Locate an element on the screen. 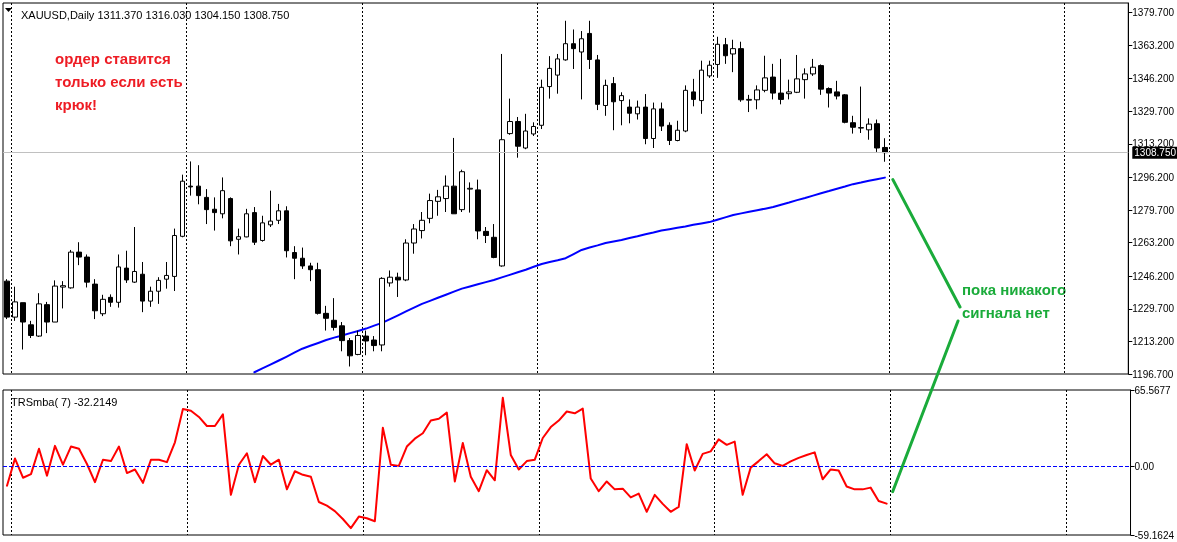 The height and width of the screenshot is (542, 1177). y-tick-label: 1346.200 is located at coordinates (1153, 79).